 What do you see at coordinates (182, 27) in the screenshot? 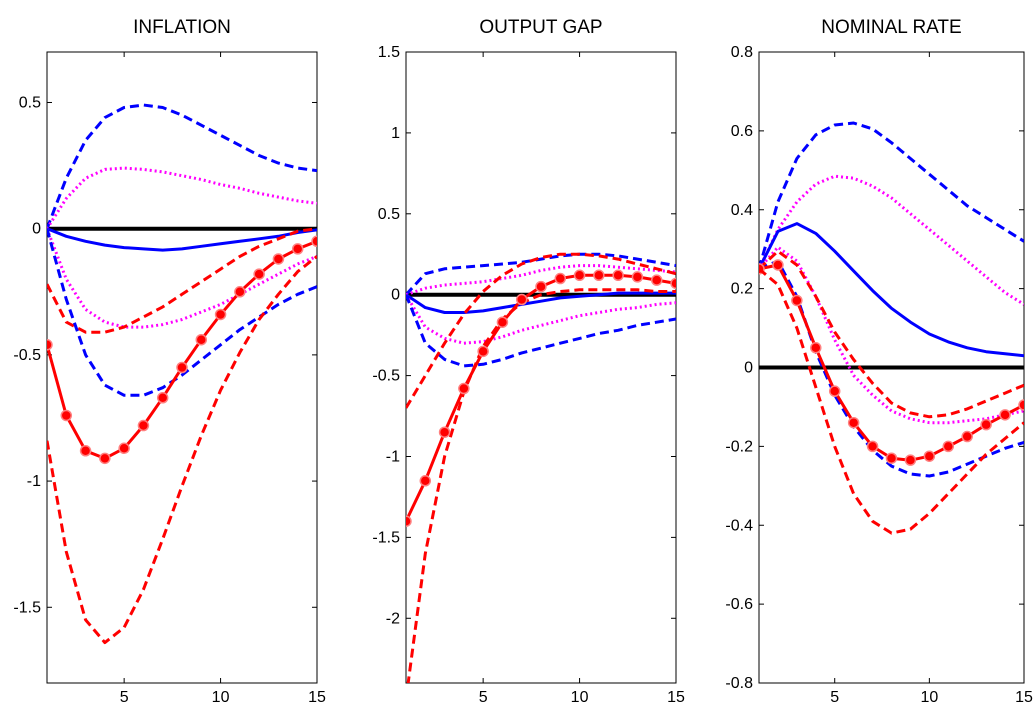
I see `inflation-title: INFLATION` at bounding box center [182, 27].